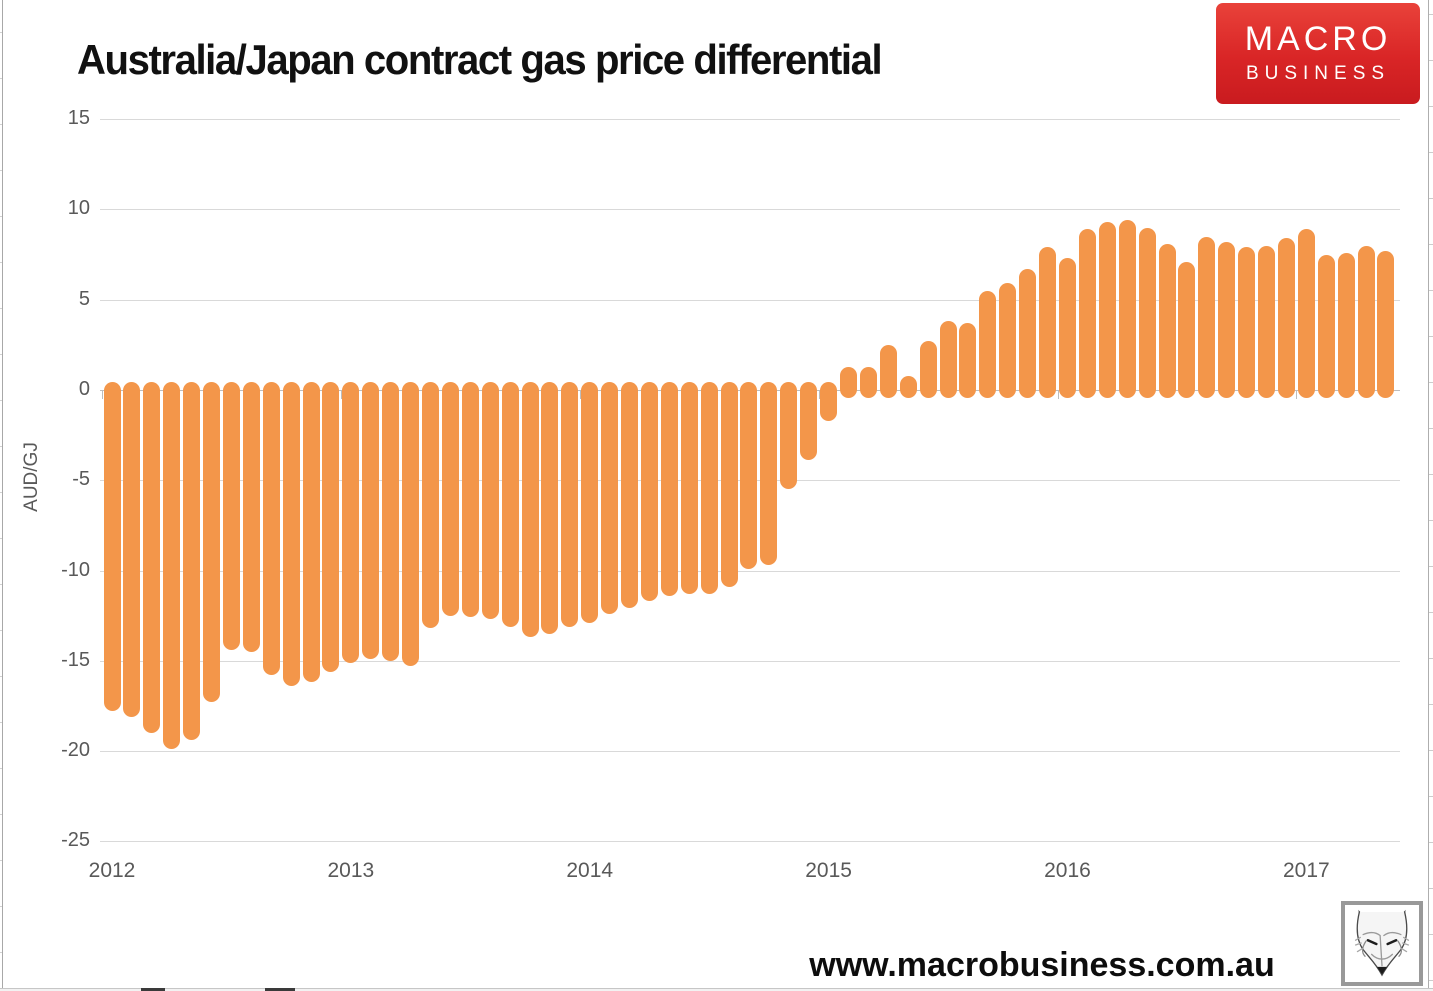  I want to click on x-year-label: 2016, so click(1067, 870).